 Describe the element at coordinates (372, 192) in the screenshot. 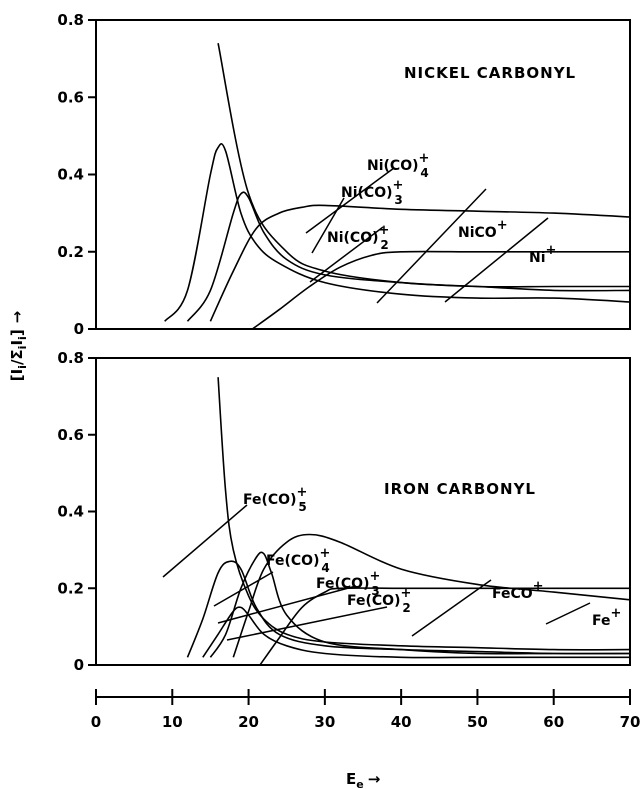

I see `series-label: Ni(CO)+ 3` at that location.